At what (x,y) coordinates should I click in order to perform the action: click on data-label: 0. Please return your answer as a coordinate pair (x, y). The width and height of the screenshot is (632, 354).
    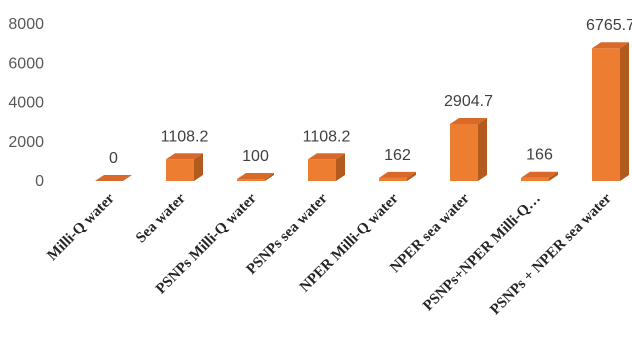
    Looking at the image, I should click on (113, 158).